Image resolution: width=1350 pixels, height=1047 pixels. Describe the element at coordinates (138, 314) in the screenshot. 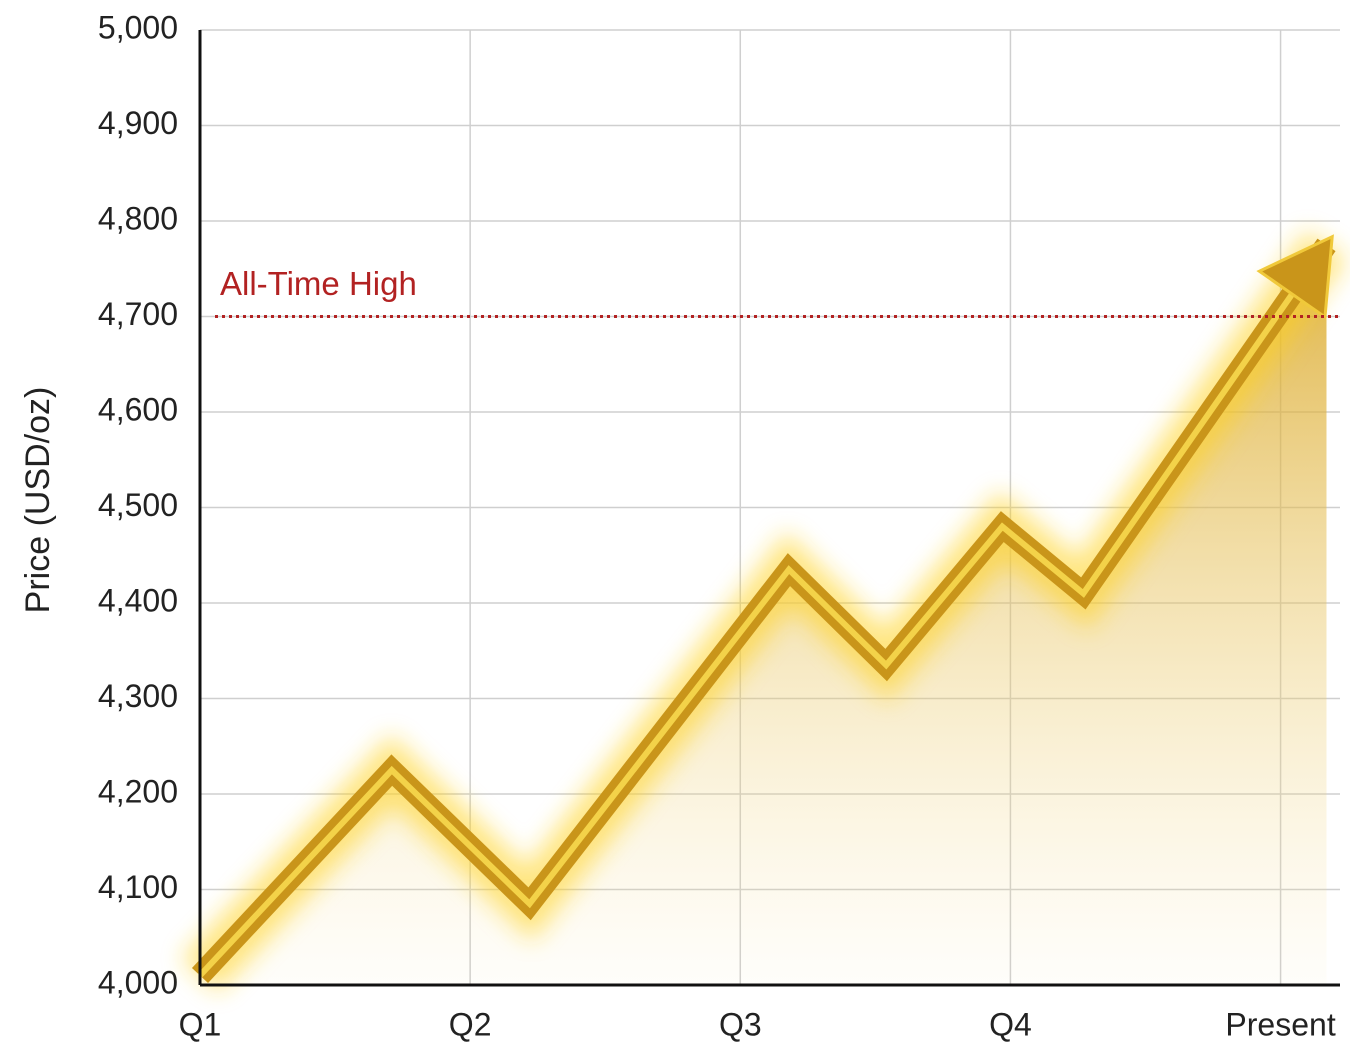

I see `y-tick-label: 4,700` at that location.